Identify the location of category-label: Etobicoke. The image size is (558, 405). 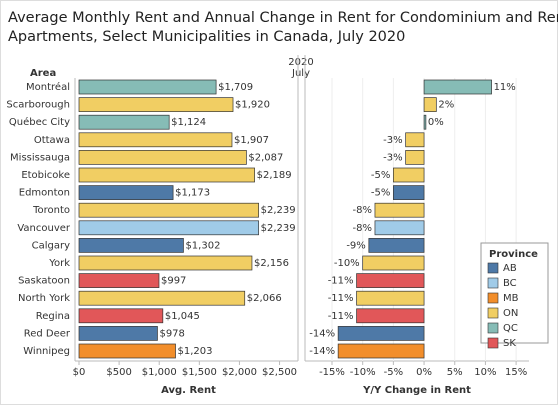
(45, 175).